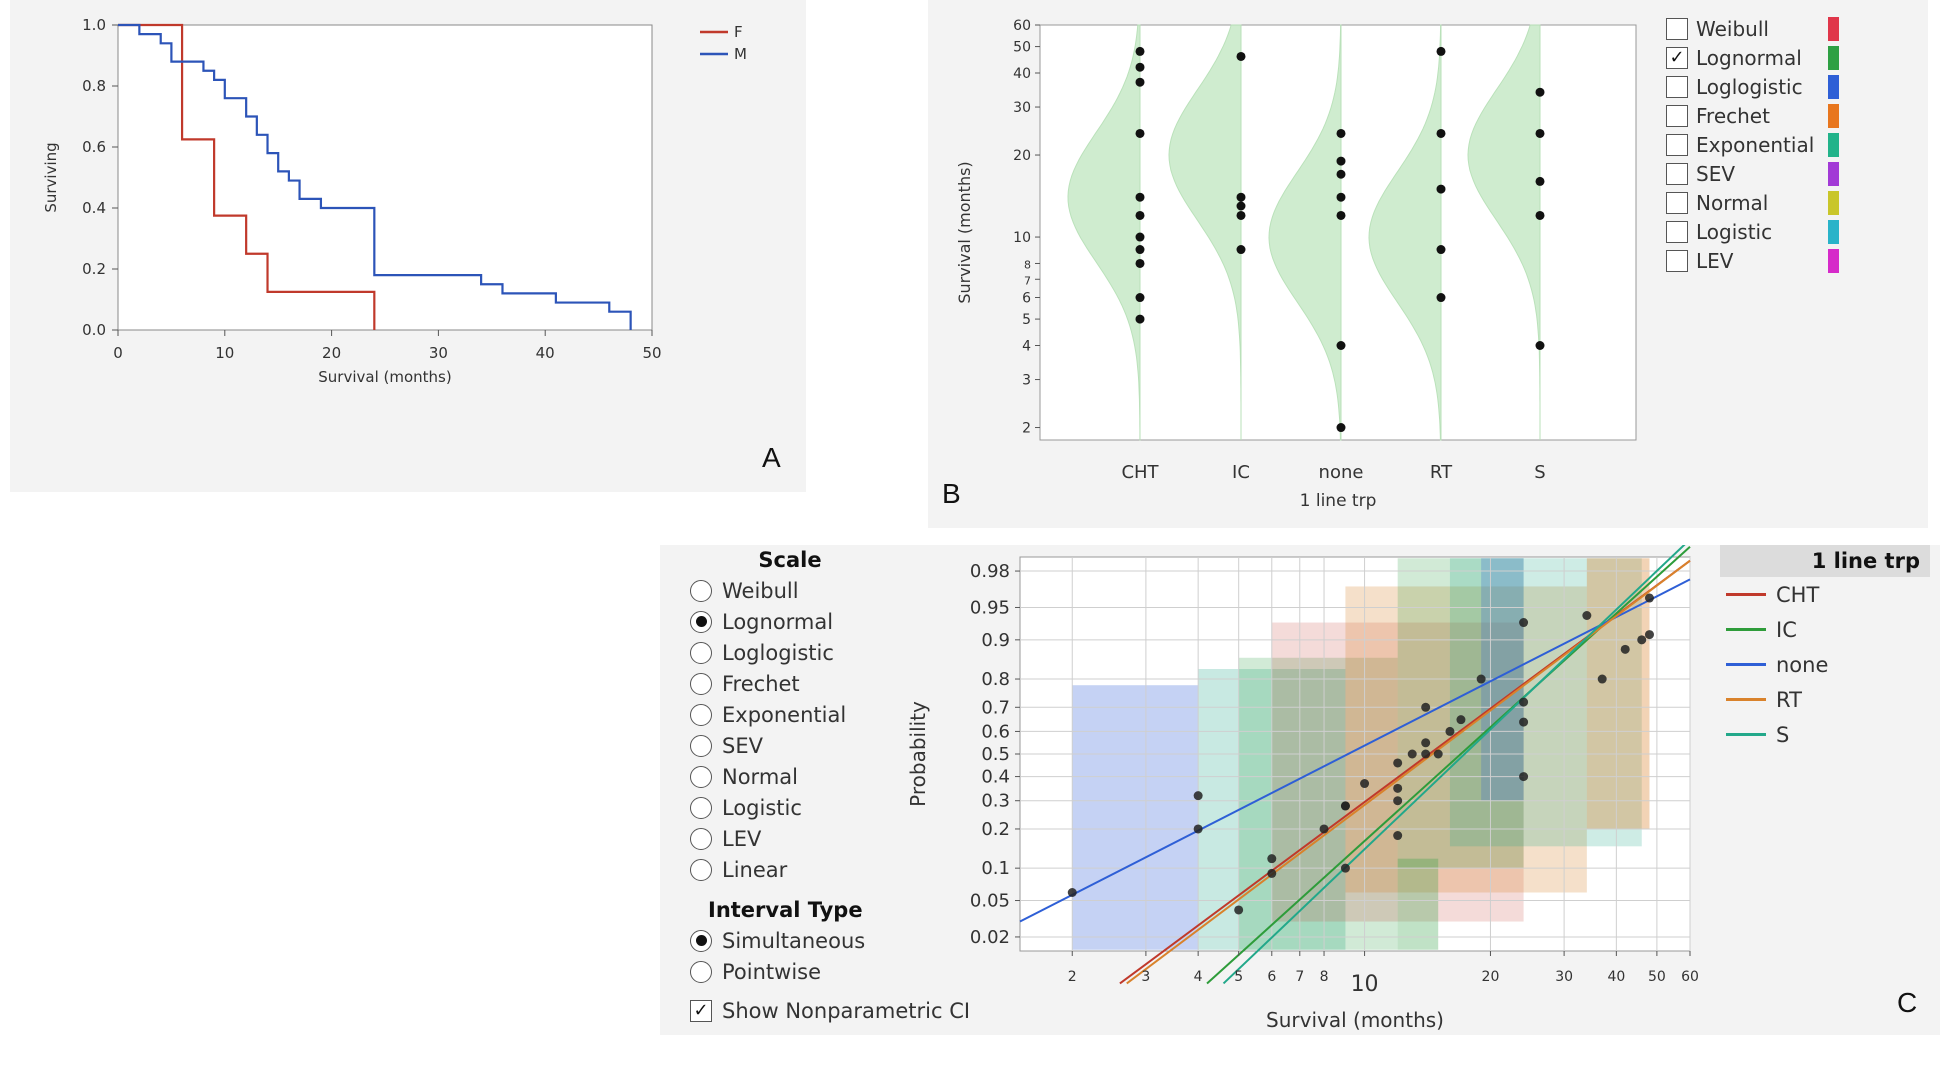  Describe the element at coordinates (1338, 501) in the screenshot. I see `x-axis-label: 1 line trp` at that location.